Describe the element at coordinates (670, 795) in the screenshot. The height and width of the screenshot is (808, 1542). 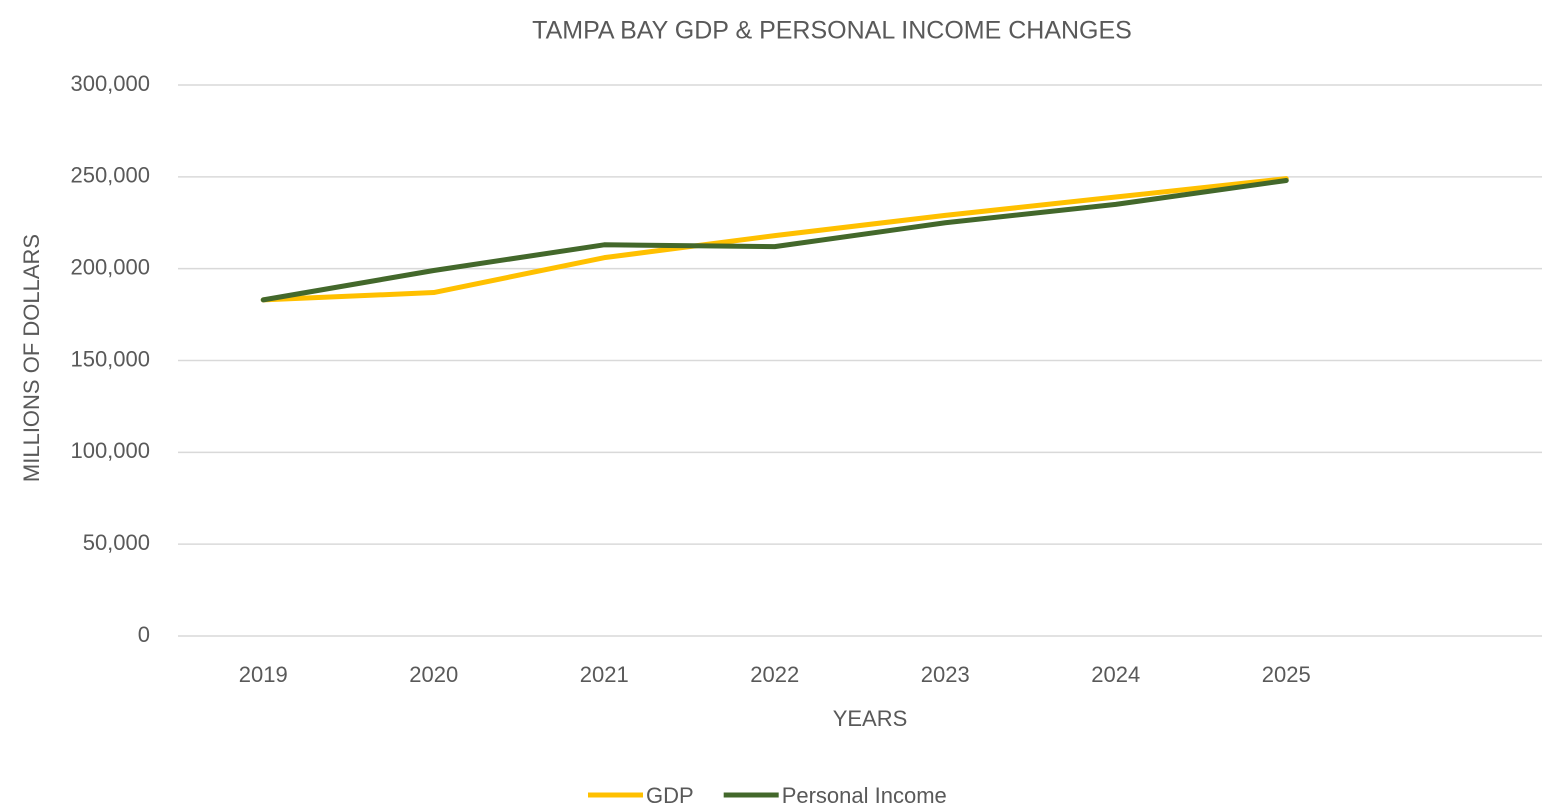
I see `legend-label: GDP` at that location.